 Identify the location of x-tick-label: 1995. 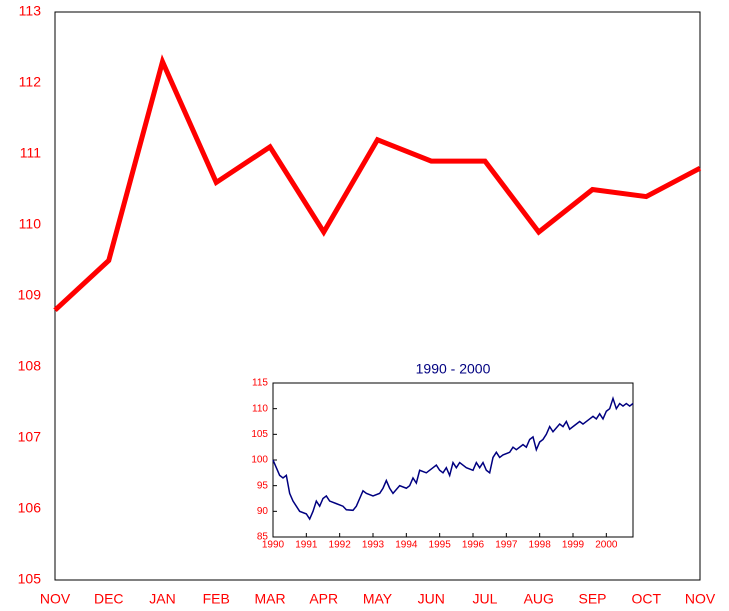
(440, 545).